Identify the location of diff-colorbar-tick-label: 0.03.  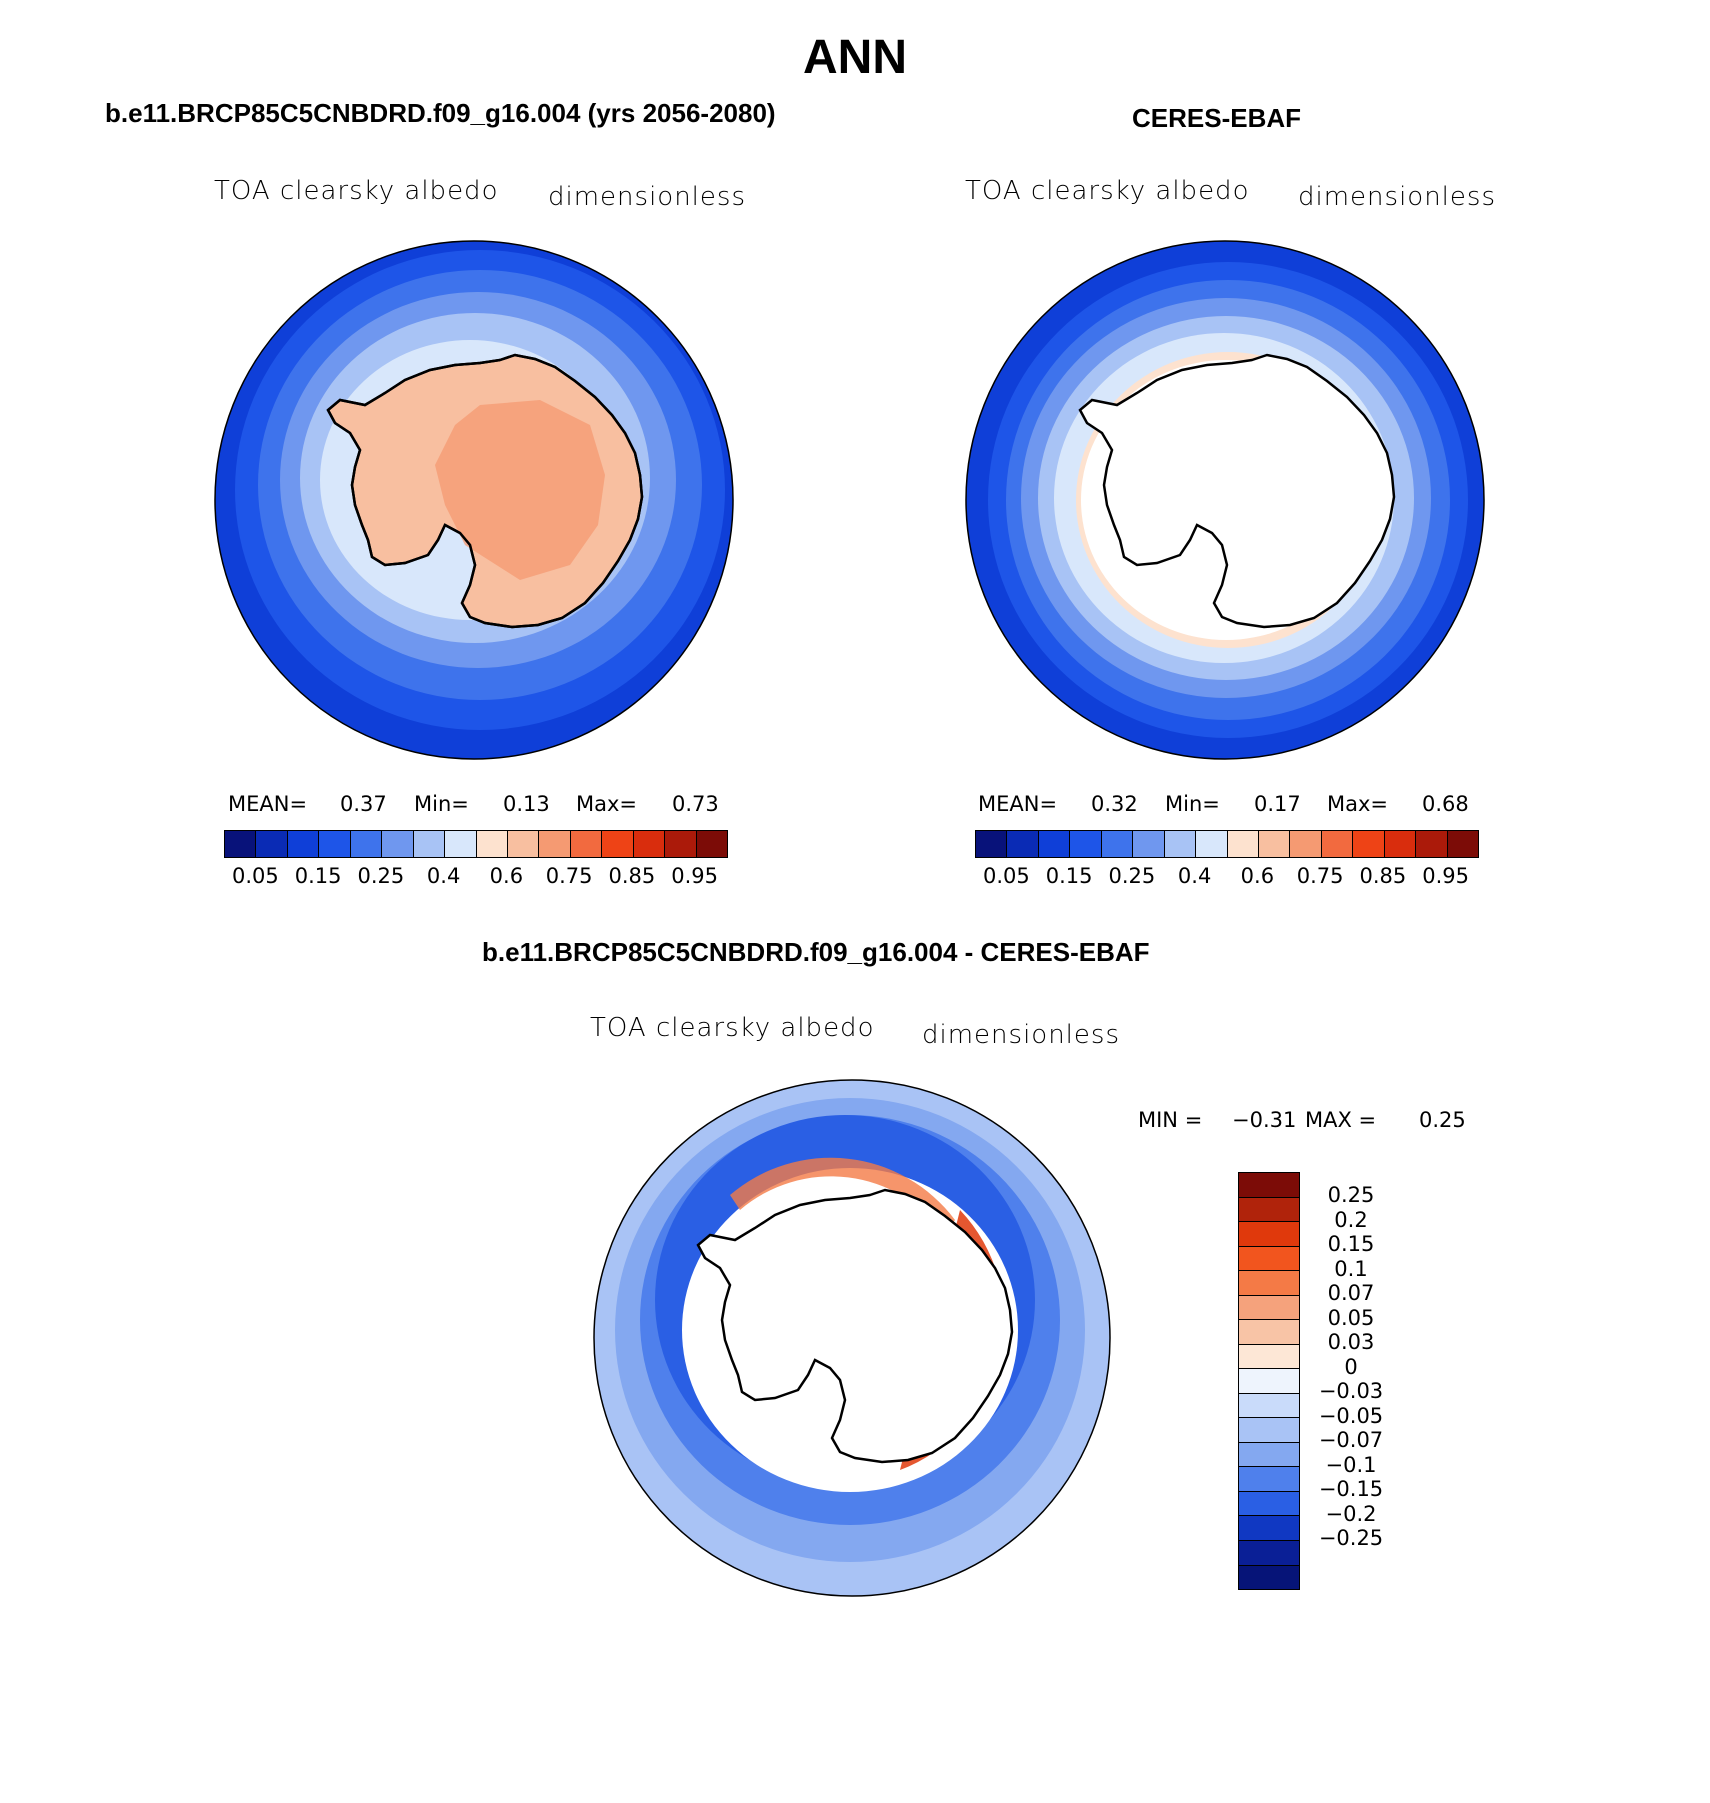
(1351, 1342).